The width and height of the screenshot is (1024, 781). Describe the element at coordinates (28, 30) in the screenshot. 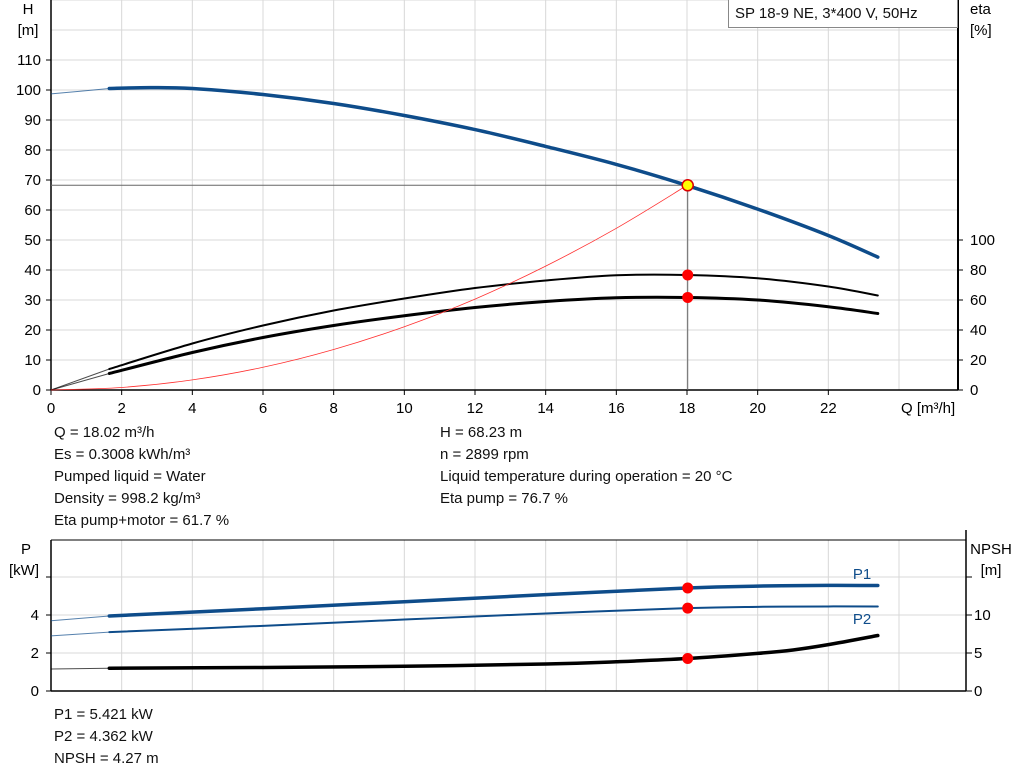

I see `y-axis-unit-left: [m]` at that location.